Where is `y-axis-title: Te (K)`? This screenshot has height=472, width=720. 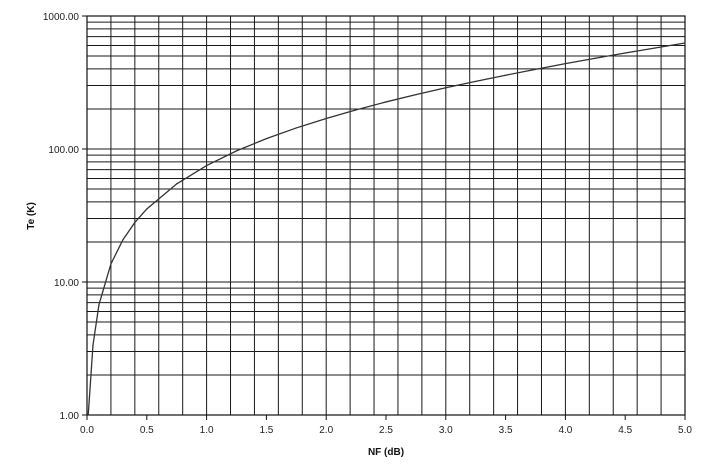 y-axis-title: Te (K) is located at coordinates (31, 216).